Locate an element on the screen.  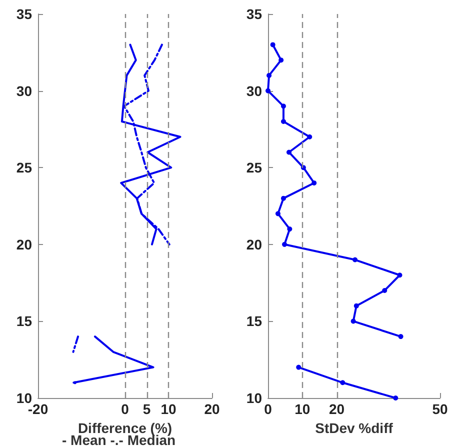
x-tick-label: 5 is located at coordinates (146, 409).